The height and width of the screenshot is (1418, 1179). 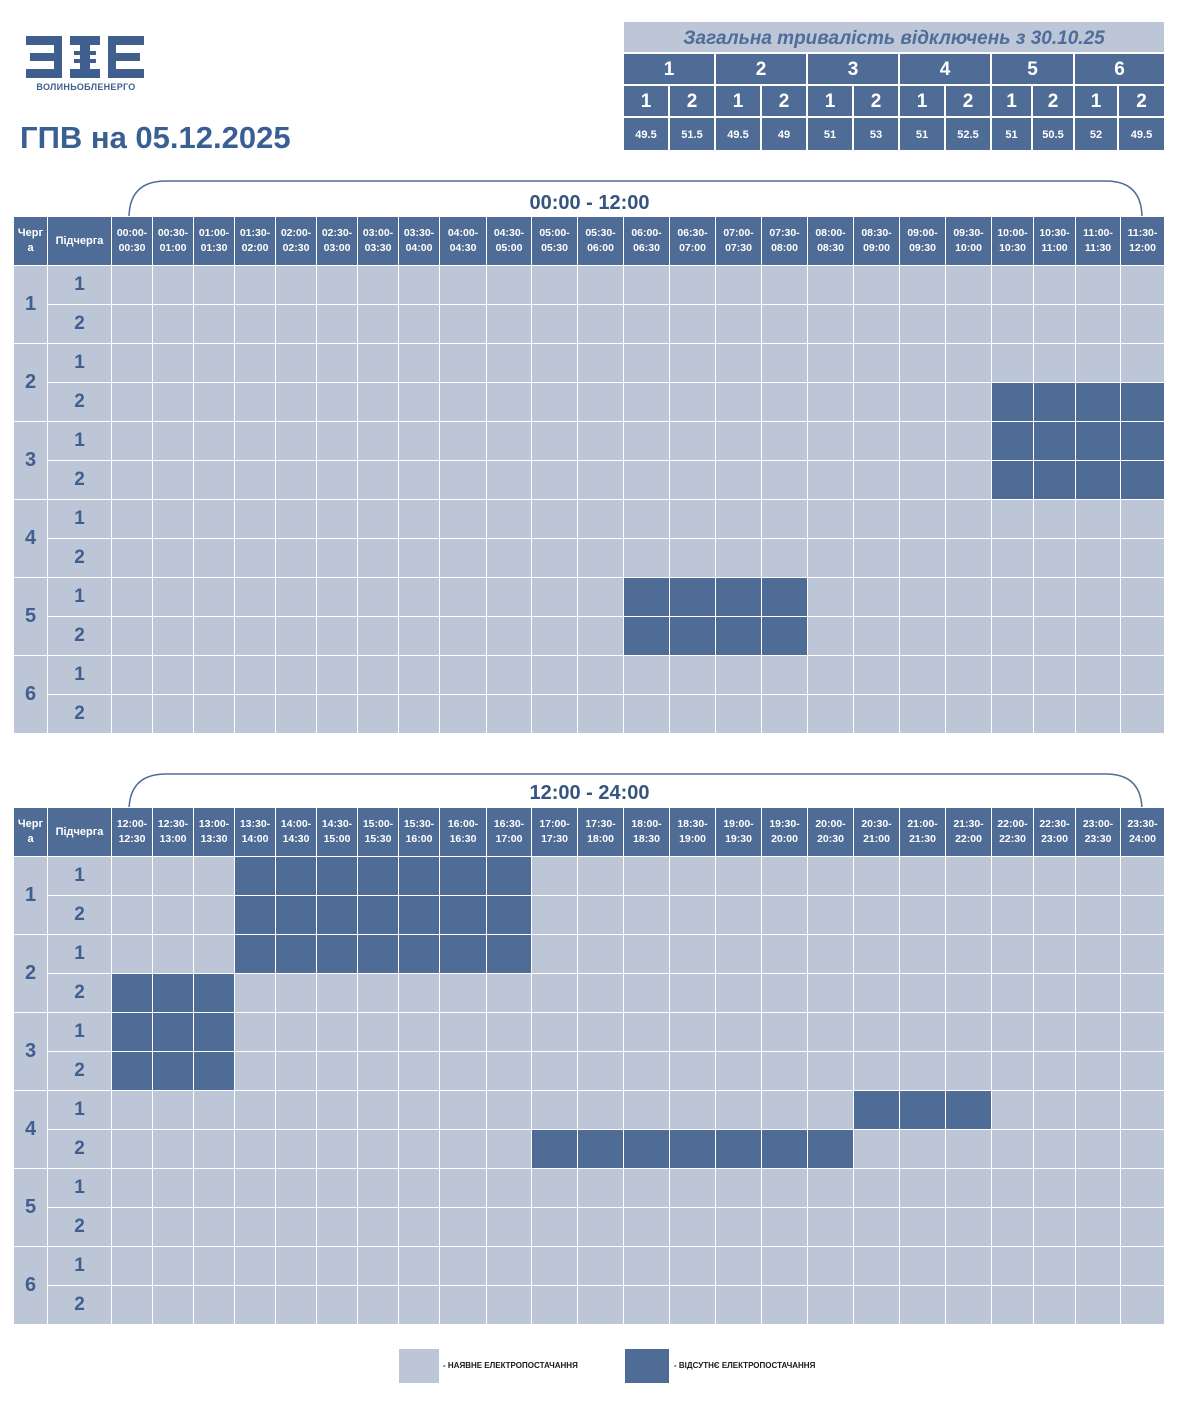 I want to click on subqueue-number: 2, so click(x=79, y=402).